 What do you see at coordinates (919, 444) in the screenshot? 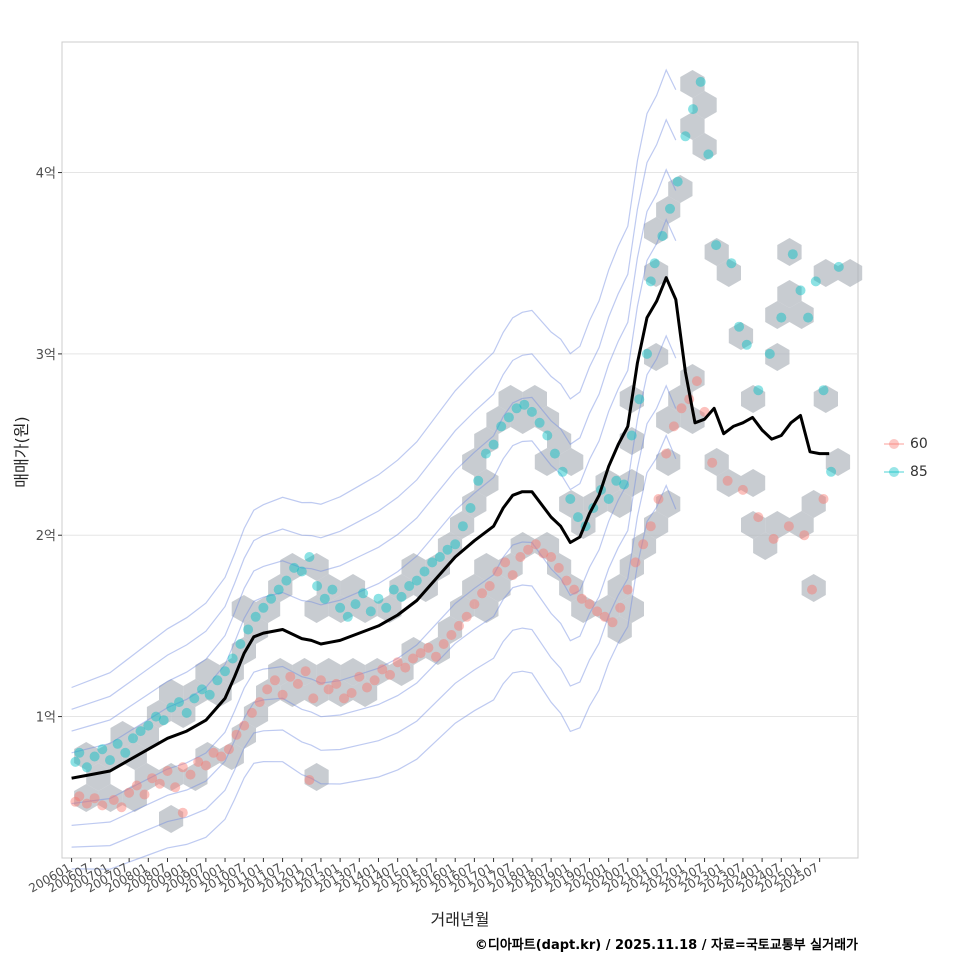
I see `legend-item-60: 60` at bounding box center [919, 444].